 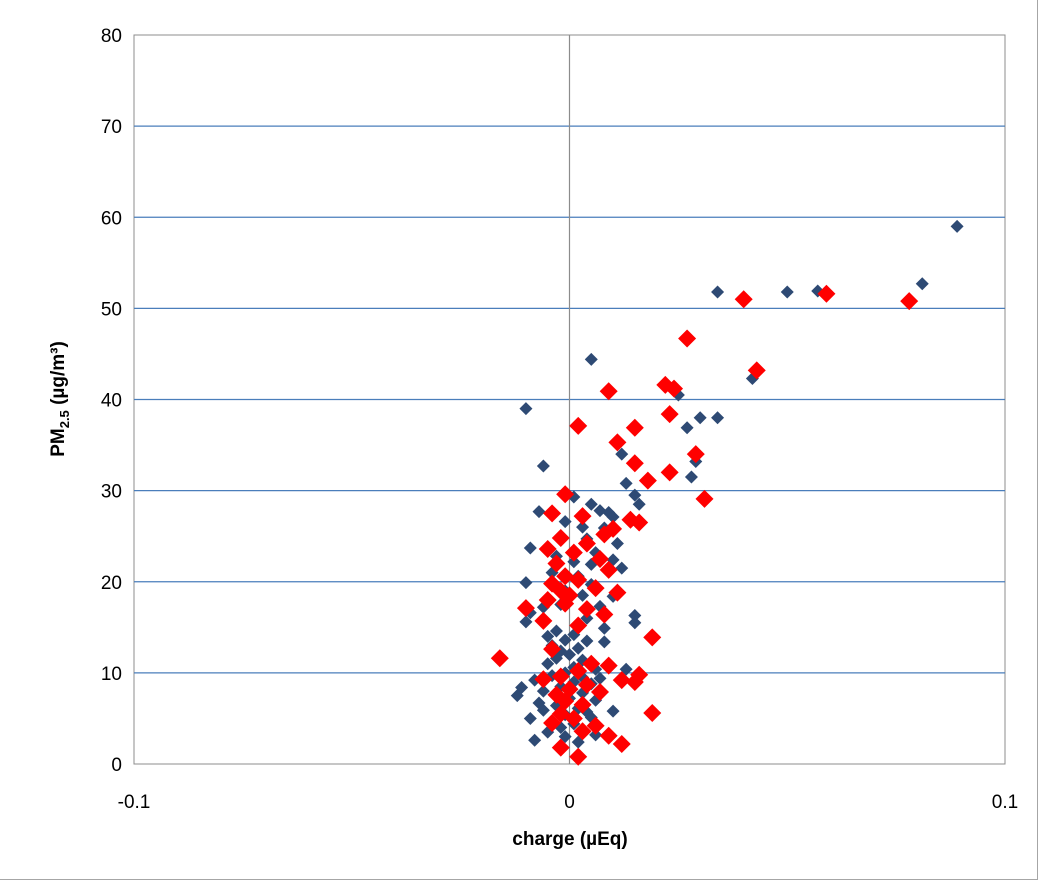 I want to click on y-tick-label: 20, so click(x=111, y=583).